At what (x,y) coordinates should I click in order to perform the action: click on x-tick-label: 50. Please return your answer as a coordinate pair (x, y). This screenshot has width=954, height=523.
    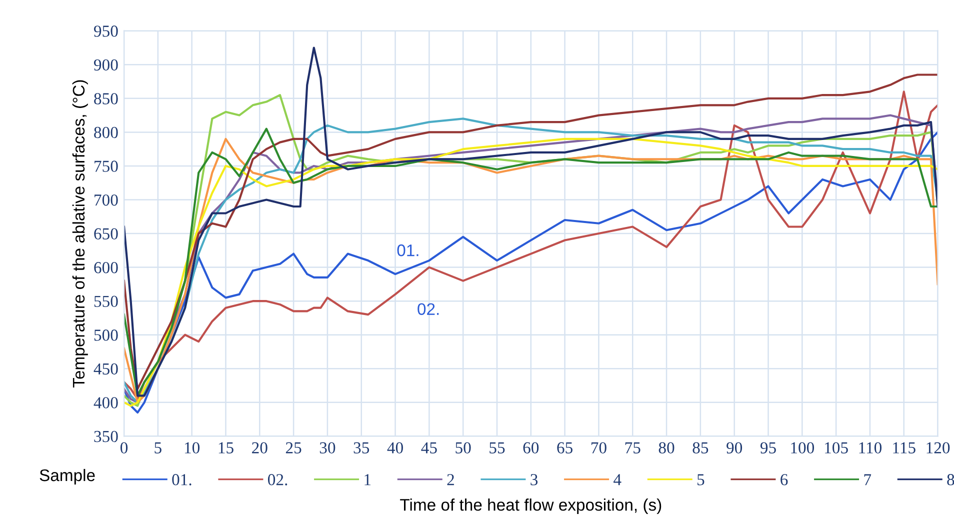
    Looking at the image, I should click on (463, 448).